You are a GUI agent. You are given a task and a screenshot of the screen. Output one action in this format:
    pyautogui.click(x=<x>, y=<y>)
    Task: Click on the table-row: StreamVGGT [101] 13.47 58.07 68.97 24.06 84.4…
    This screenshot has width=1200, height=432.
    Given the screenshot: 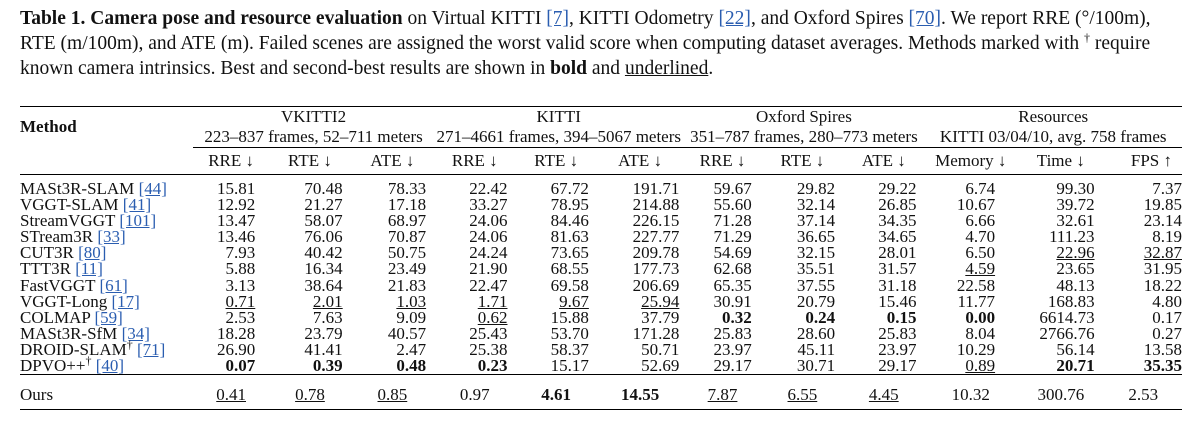 What is the action you would take?
    pyautogui.click(x=601, y=221)
    